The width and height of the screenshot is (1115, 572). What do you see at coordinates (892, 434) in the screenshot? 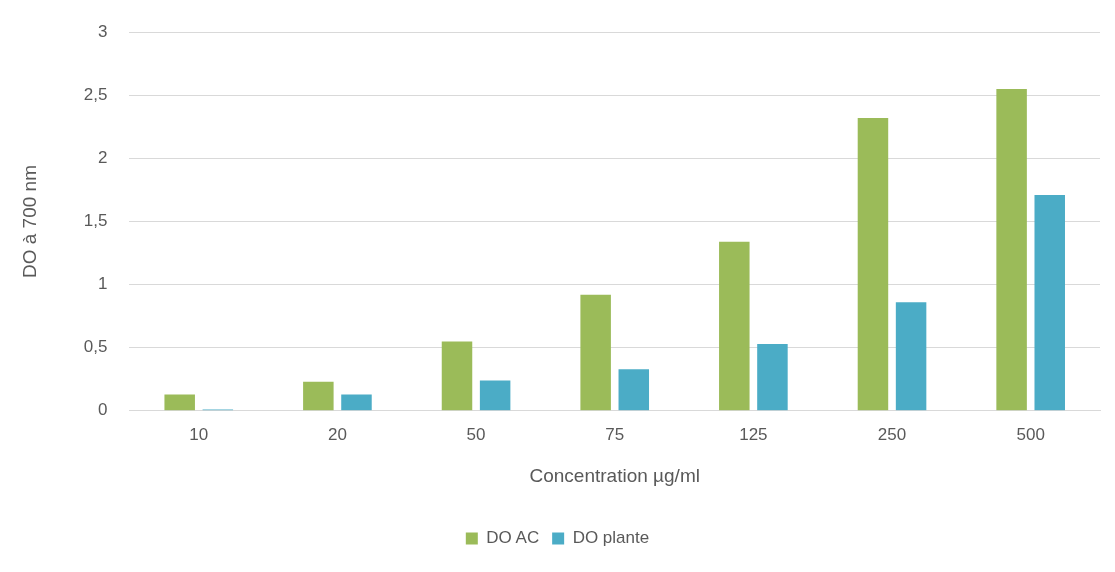
I see `x-tick-label: 250` at bounding box center [892, 434].